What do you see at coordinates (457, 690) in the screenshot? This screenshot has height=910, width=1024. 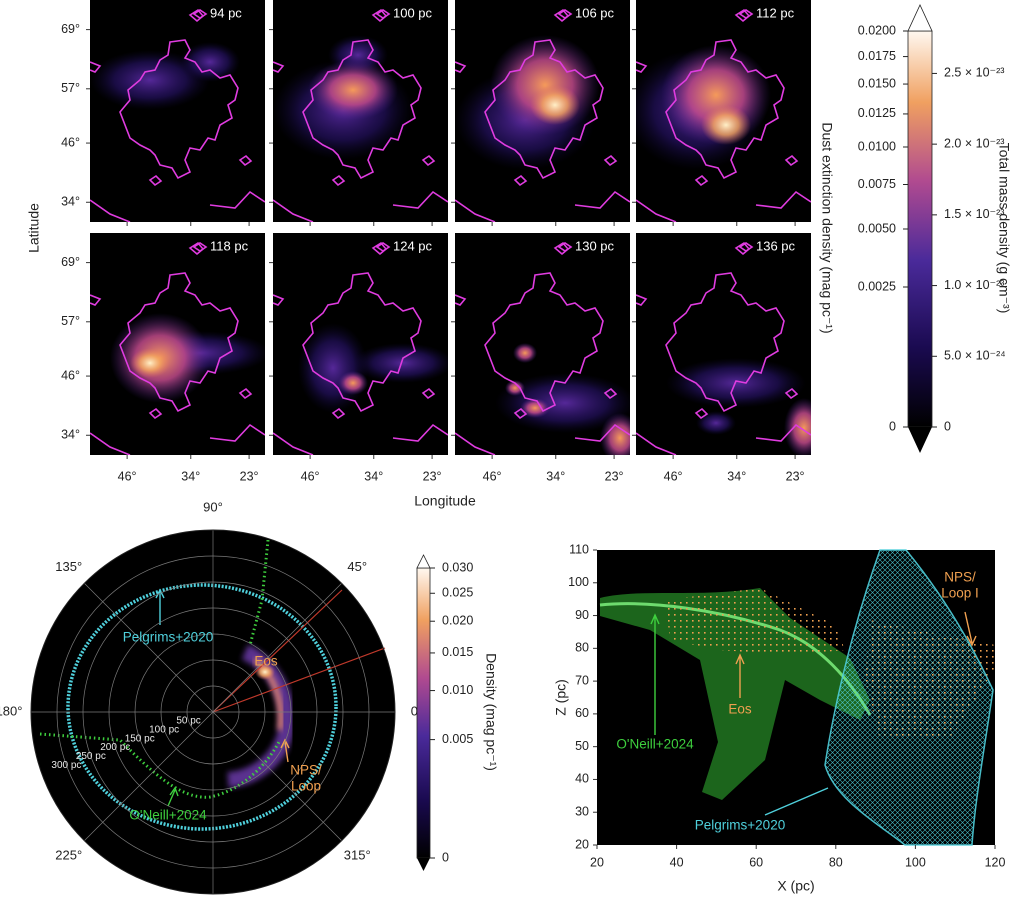 I see `colorbar-tick-label: 0.010` at bounding box center [457, 690].